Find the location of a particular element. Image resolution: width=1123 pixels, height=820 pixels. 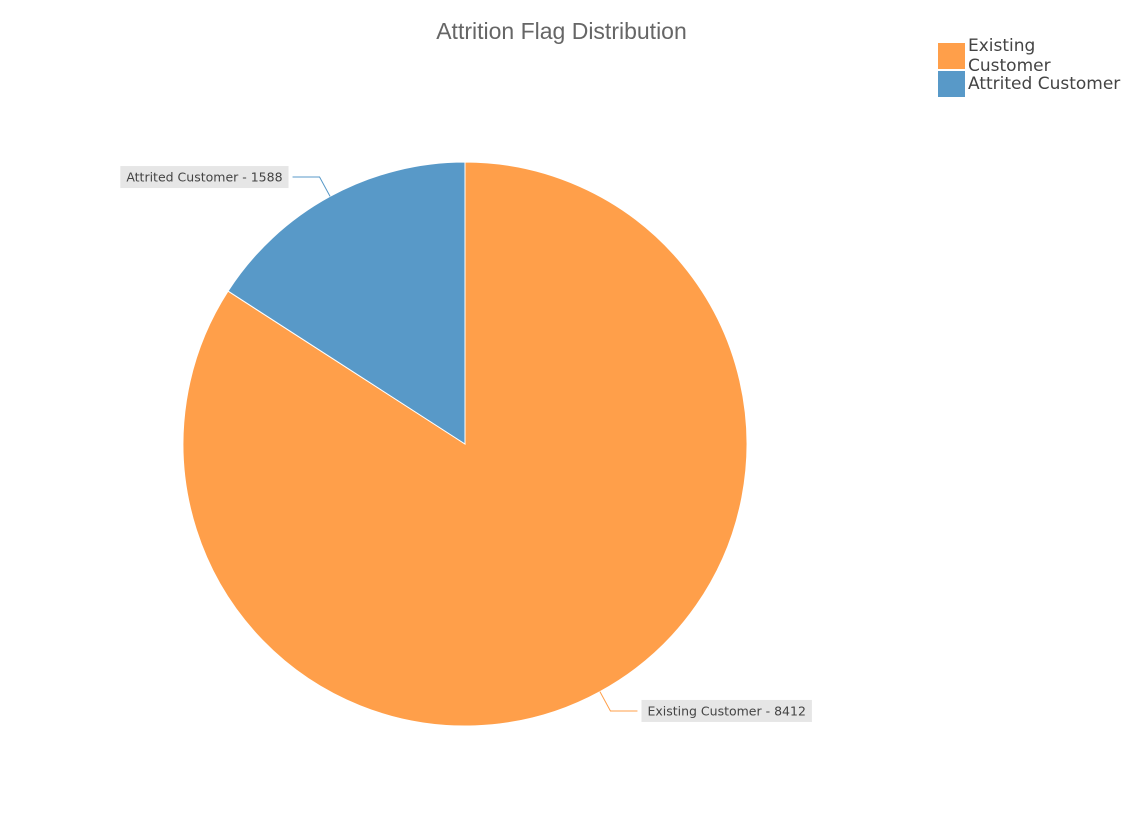

legend-swatch-attrited-customer is located at coordinates (951, 83).